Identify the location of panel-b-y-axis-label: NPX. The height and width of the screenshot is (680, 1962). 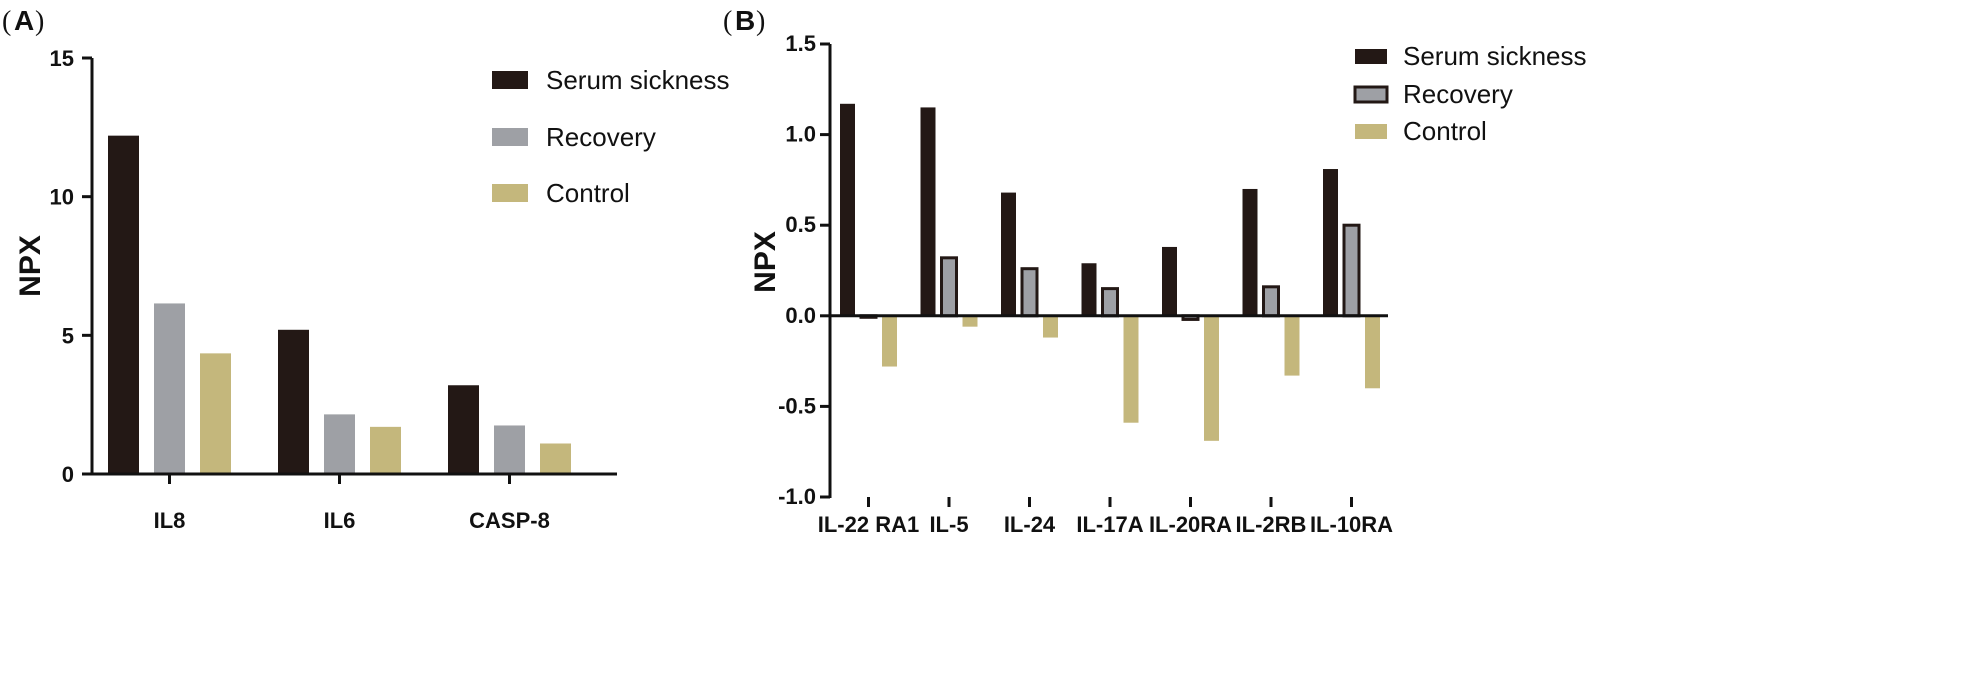
(765, 262).